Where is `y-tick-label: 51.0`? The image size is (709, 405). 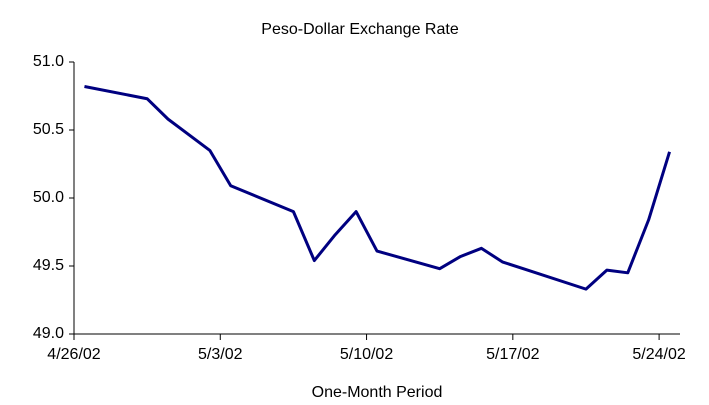 y-tick-label: 51.0 is located at coordinates (48, 61).